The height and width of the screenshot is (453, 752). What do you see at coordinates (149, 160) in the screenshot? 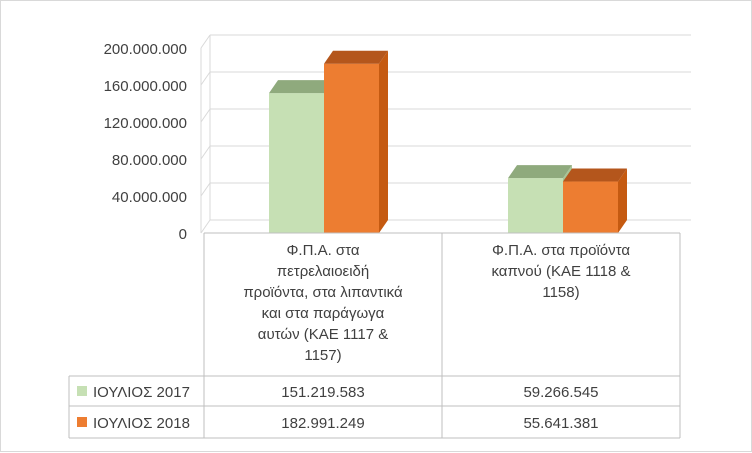
I see `y-tick-label: 80.000.000` at bounding box center [149, 160].